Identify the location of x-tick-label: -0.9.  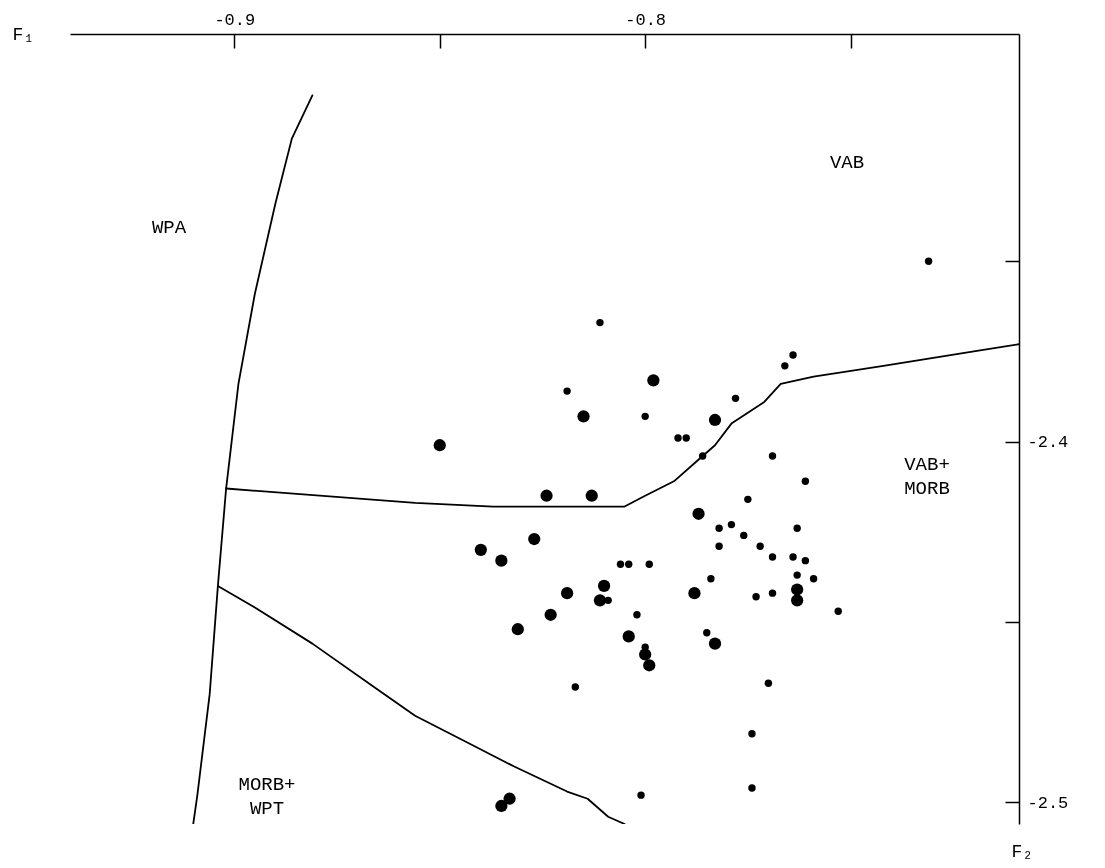
(235, 20).